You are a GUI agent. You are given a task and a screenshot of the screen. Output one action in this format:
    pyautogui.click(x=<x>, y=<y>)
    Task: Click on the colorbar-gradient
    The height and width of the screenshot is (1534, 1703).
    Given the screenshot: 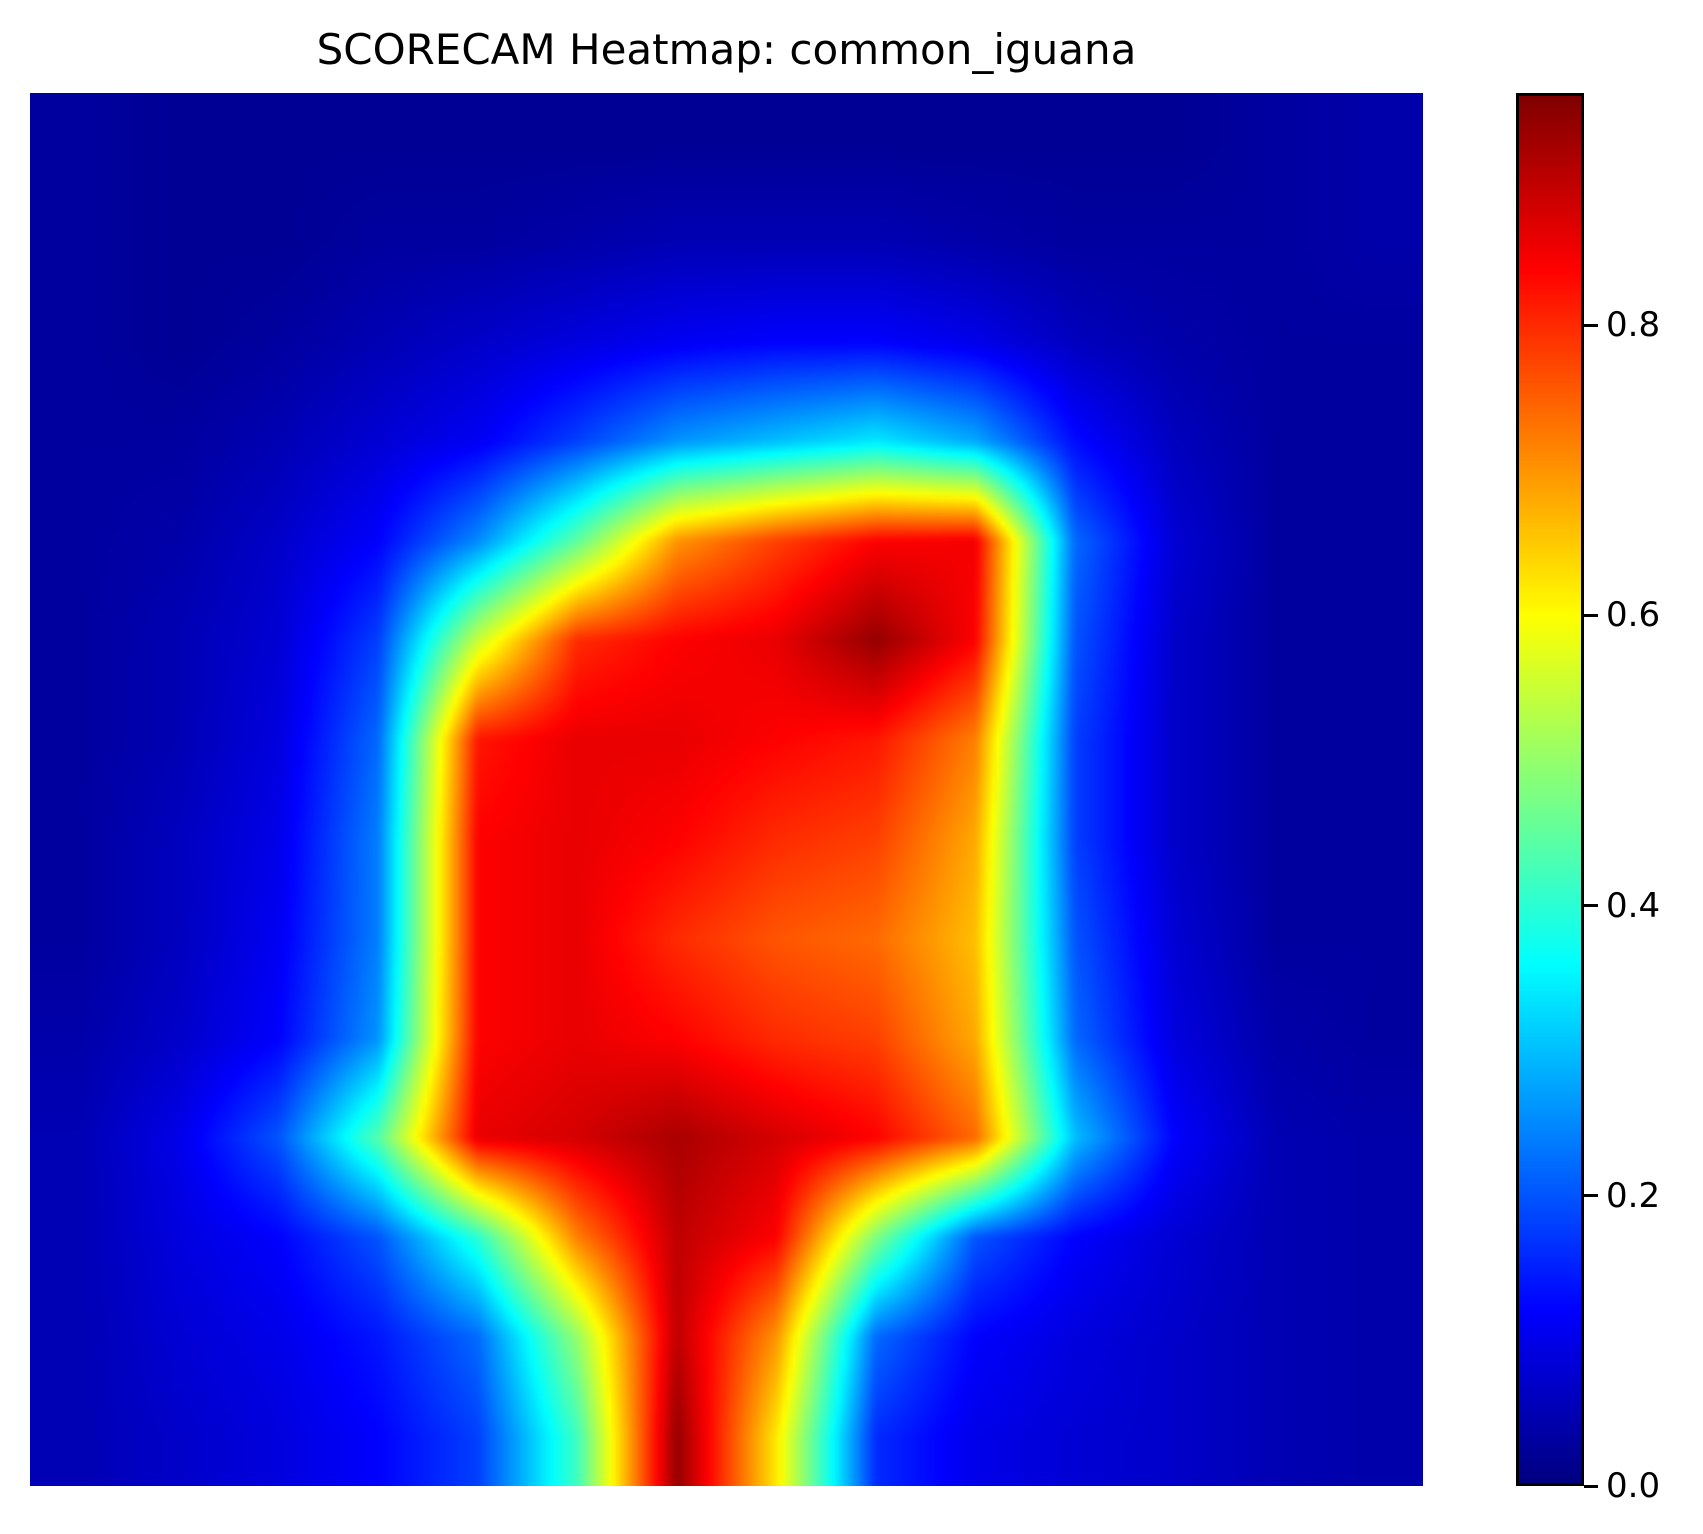 What is the action you would take?
    pyautogui.click(x=1550, y=789)
    